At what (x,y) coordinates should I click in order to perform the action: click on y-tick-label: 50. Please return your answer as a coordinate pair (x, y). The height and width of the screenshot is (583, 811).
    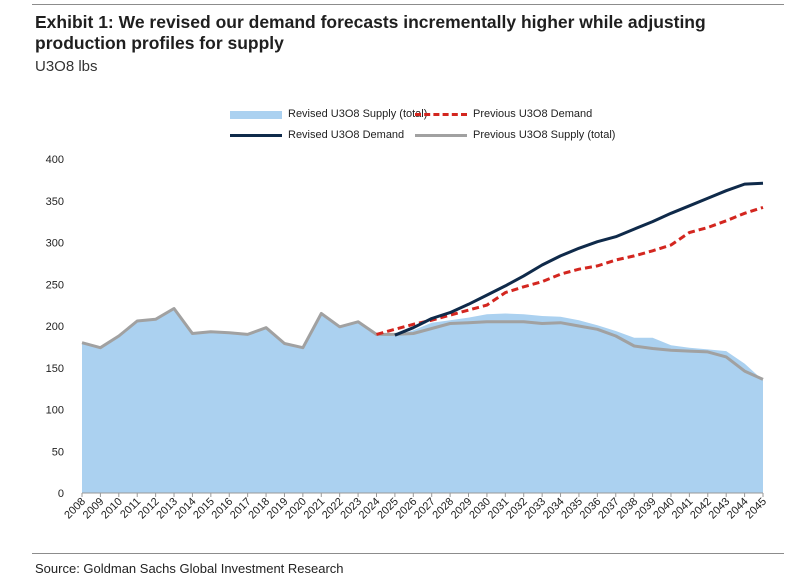
    Looking at the image, I should click on (58, 452).